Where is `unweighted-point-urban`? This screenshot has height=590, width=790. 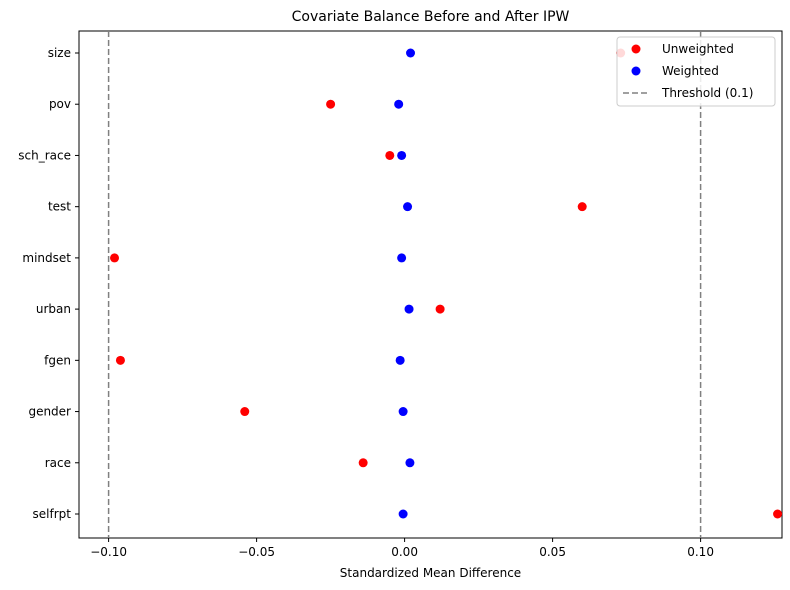
unweighted-point-urban is located at coordinates (440, 309).